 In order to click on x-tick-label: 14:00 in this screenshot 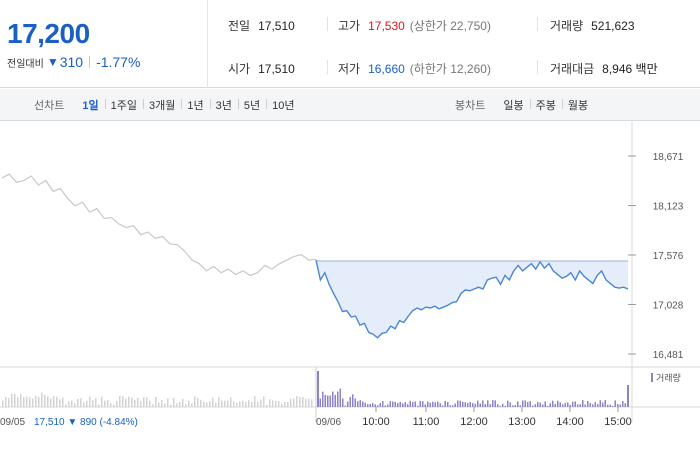, I will do `click(570, 422)`.